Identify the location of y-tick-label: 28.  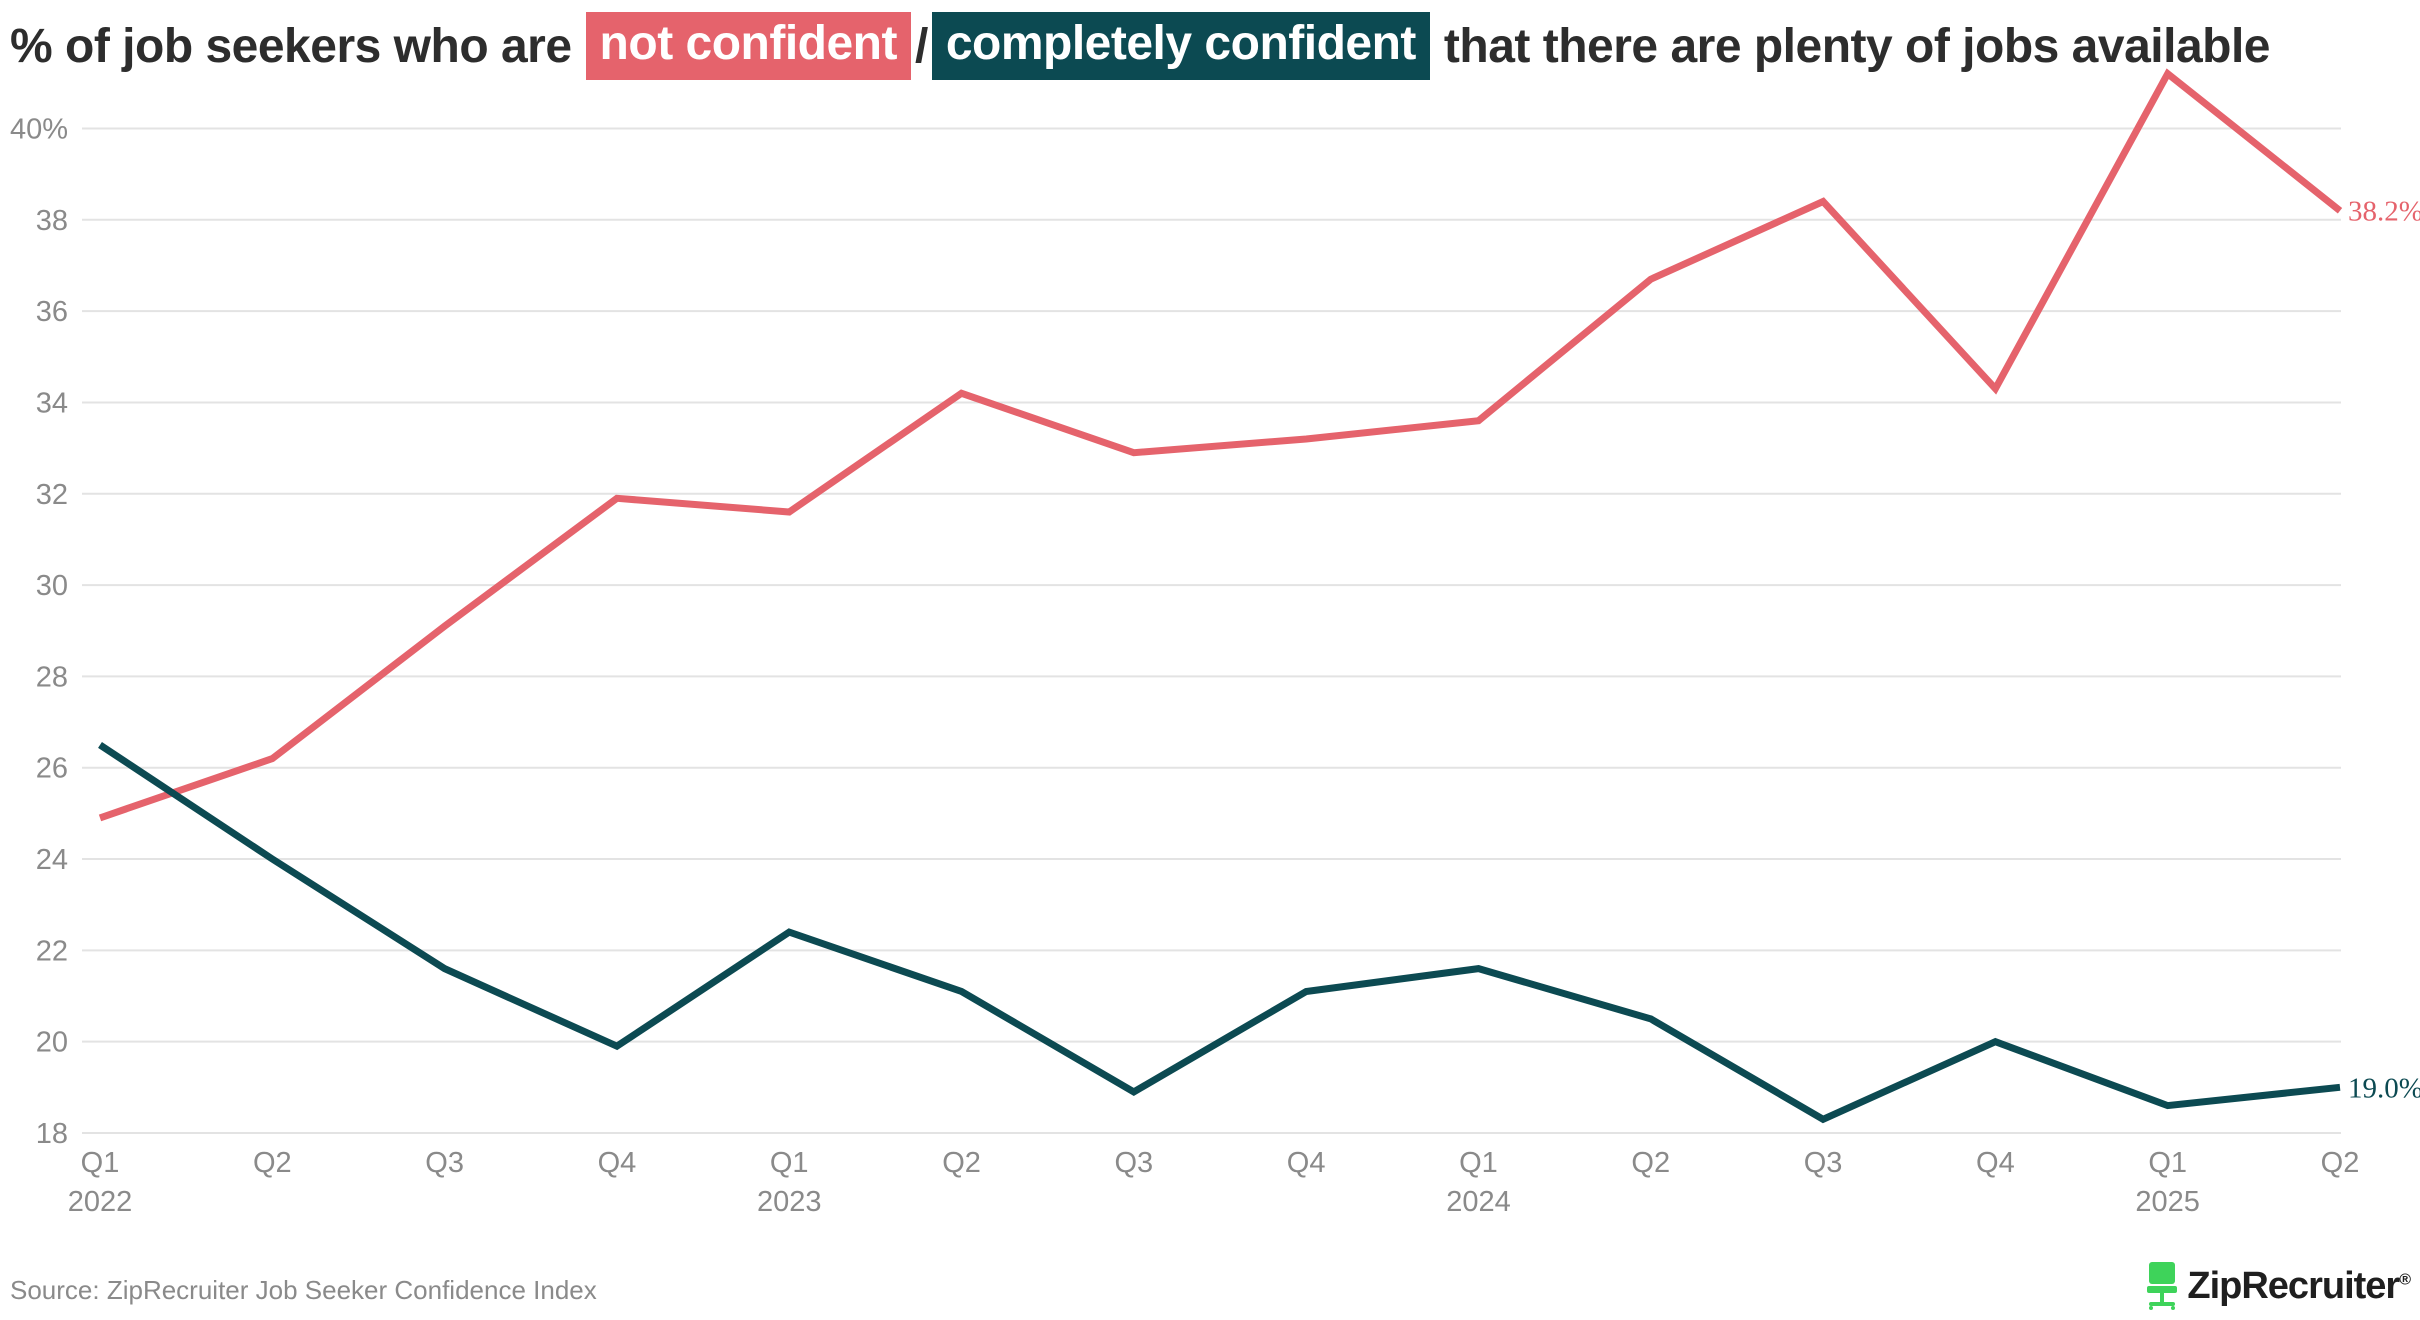
(52, 677).